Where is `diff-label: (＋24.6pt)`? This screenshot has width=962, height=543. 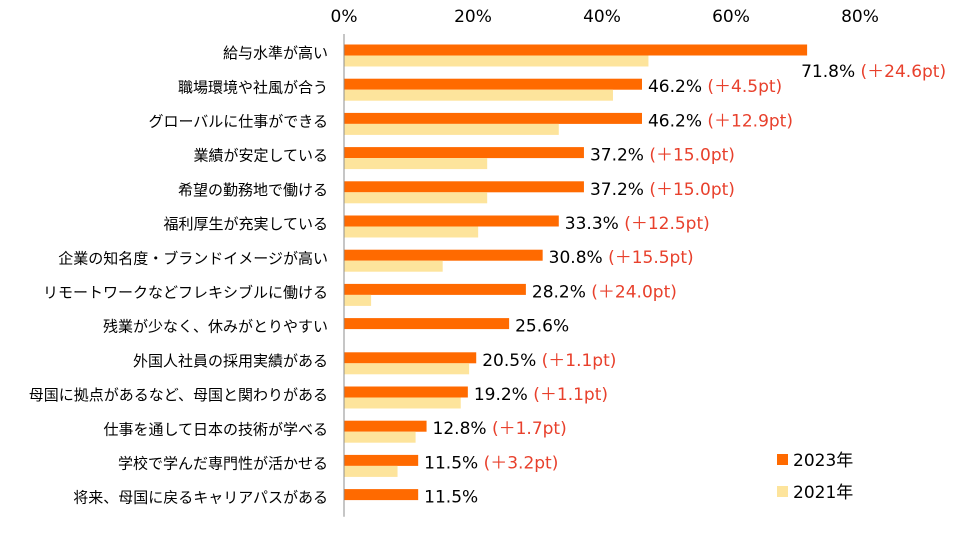 diff-label: (＋24.6pt) is located at coordinates (900, 72).